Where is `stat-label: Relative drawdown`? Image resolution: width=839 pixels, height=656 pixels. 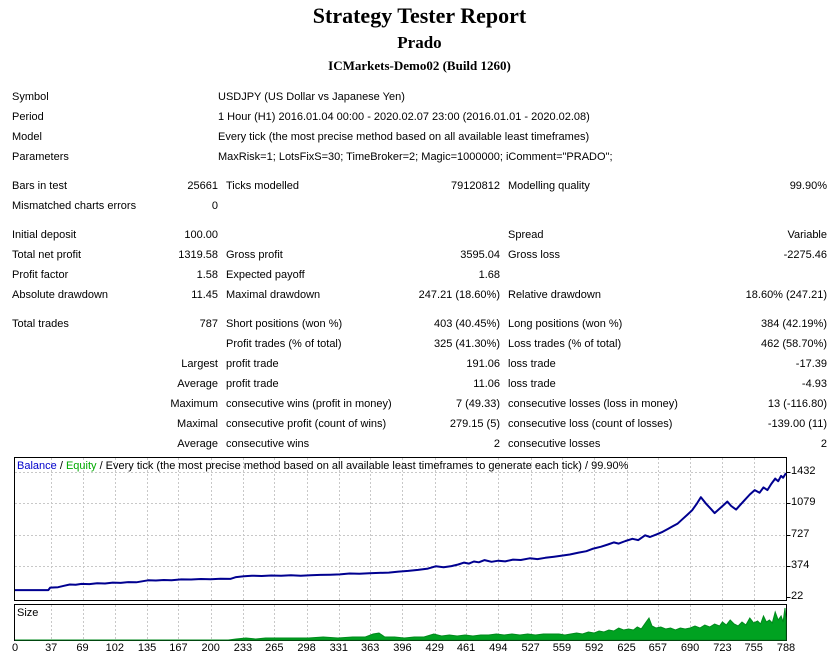
stat-label: Relative drawdown is located at coordinates (554, 295).